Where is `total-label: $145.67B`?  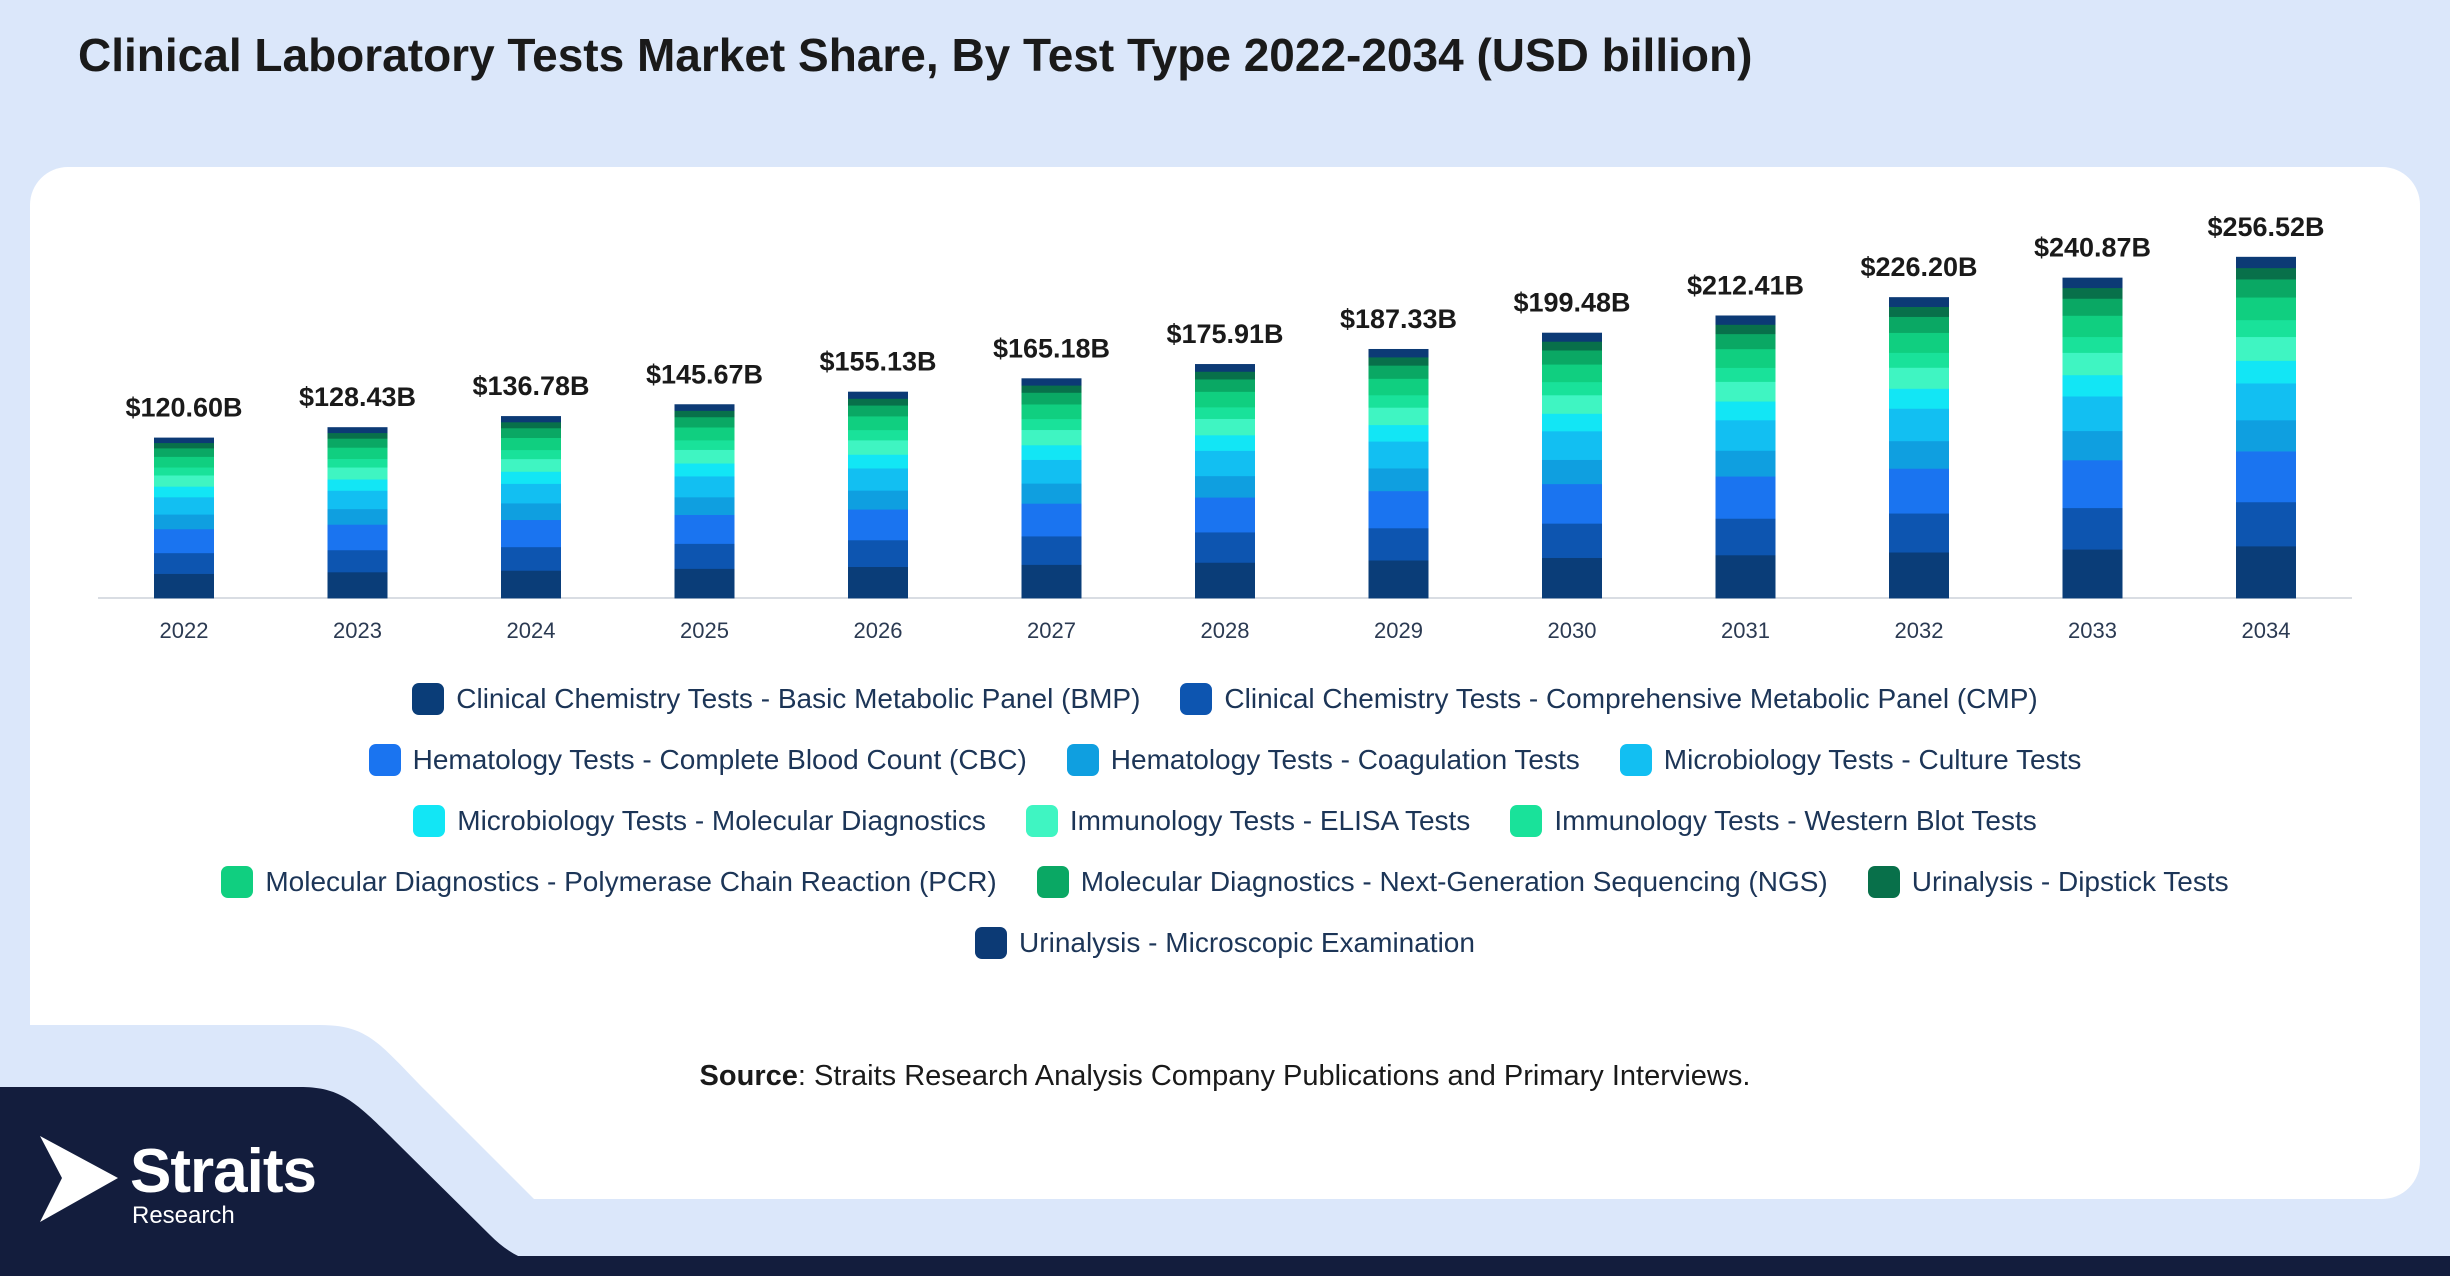
total-label: $145.67B is located at coordinates (704, 374).